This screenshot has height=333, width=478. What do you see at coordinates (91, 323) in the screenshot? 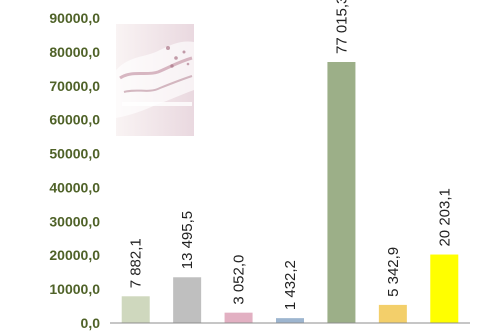
I see `y-tick-label: 0,0` at bounding box center [91, 323].